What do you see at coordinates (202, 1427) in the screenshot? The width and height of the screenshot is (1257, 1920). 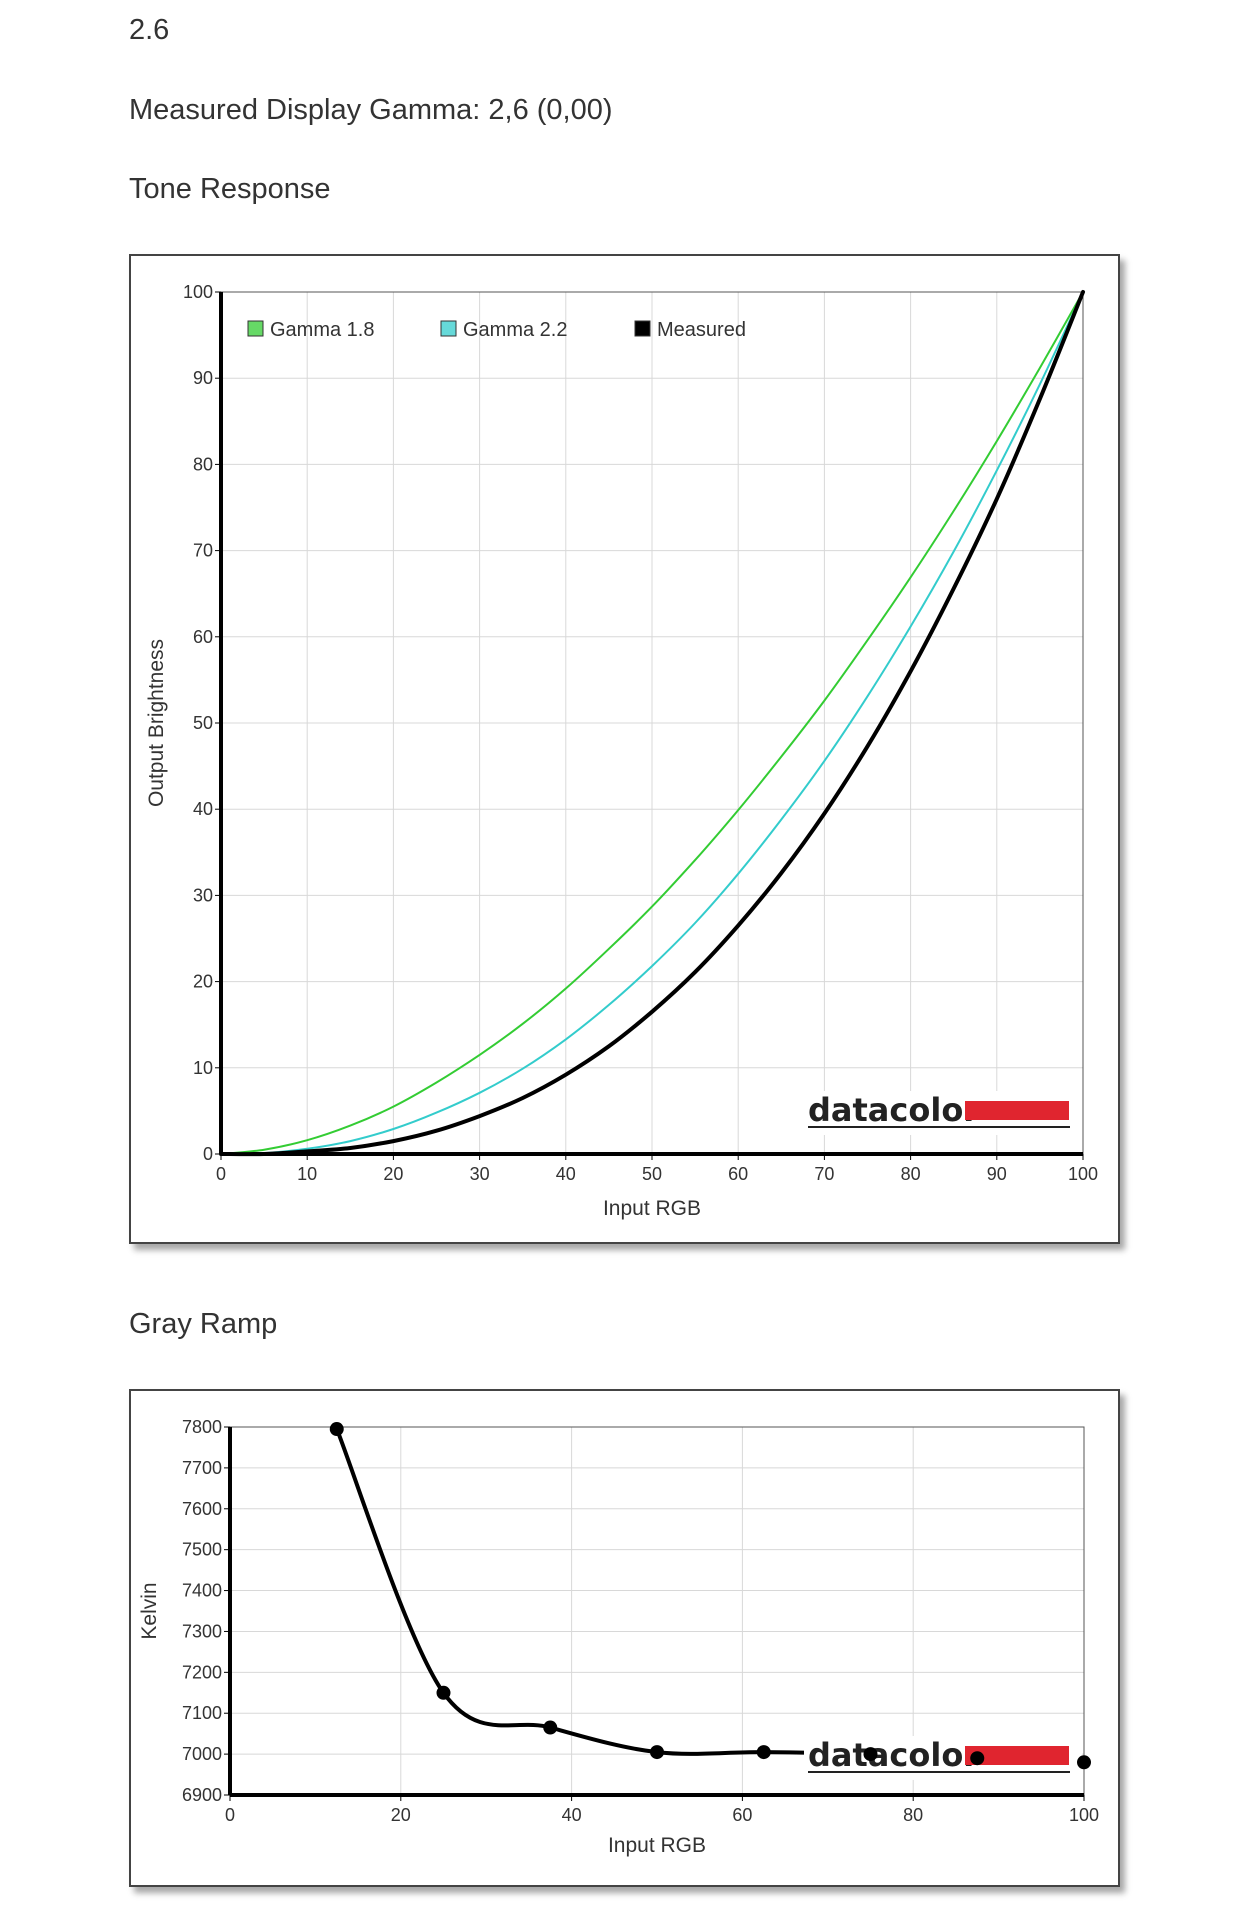 I see `y-tick-label: 7800` at bounding box center [202, 1427].